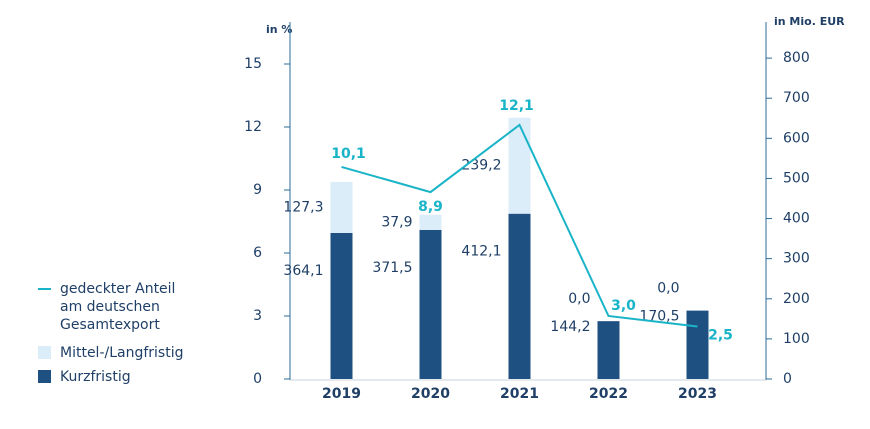 Image resolution: width=870 pixels, height=429 pixels. I want to click on y2-tick-label: 700, so click(796, 98).